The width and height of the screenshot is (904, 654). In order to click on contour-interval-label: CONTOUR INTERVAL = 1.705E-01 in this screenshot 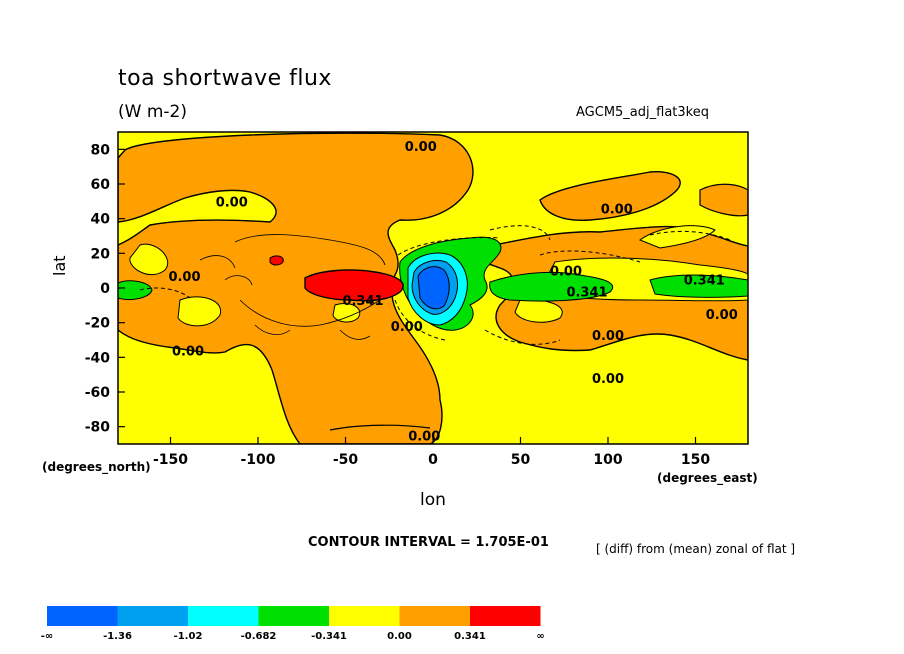, I will do `click(428, 542)`.